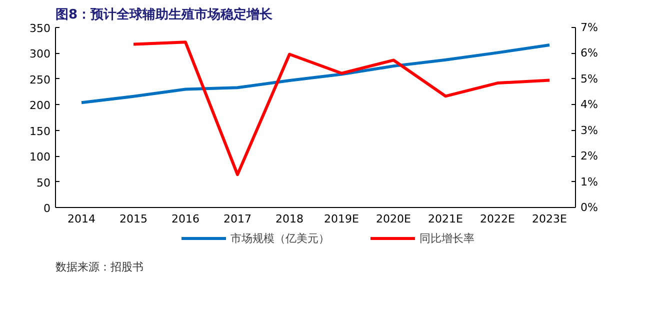  Describe the element at coordinates (589, 53) in the screenshot. I see `y2-tick-label: 6%` at that location.